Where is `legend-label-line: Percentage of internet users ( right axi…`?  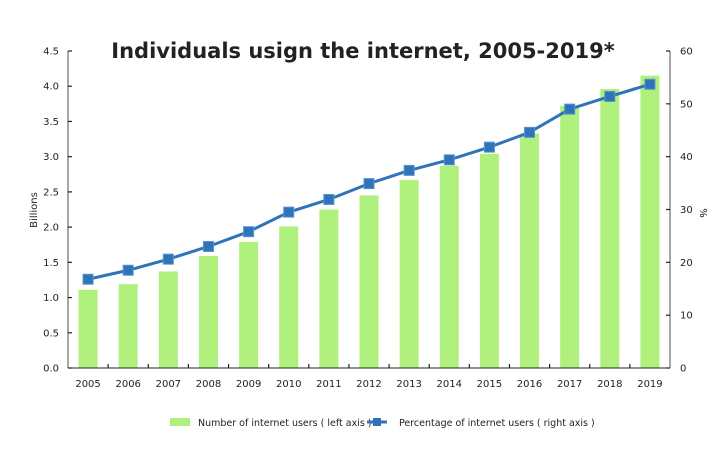
legend-label-line: Percentage of internet users ( right axi… is located at coordinates (497, 423).